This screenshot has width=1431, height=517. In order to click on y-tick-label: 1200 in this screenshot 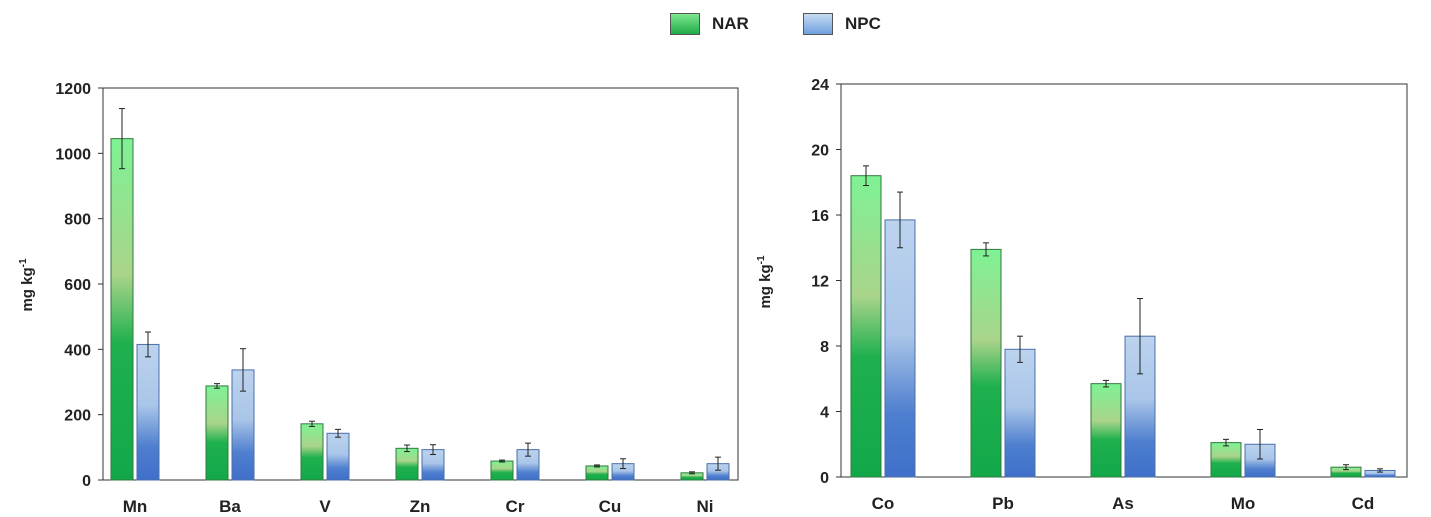, I will do `click(73, 89)`.